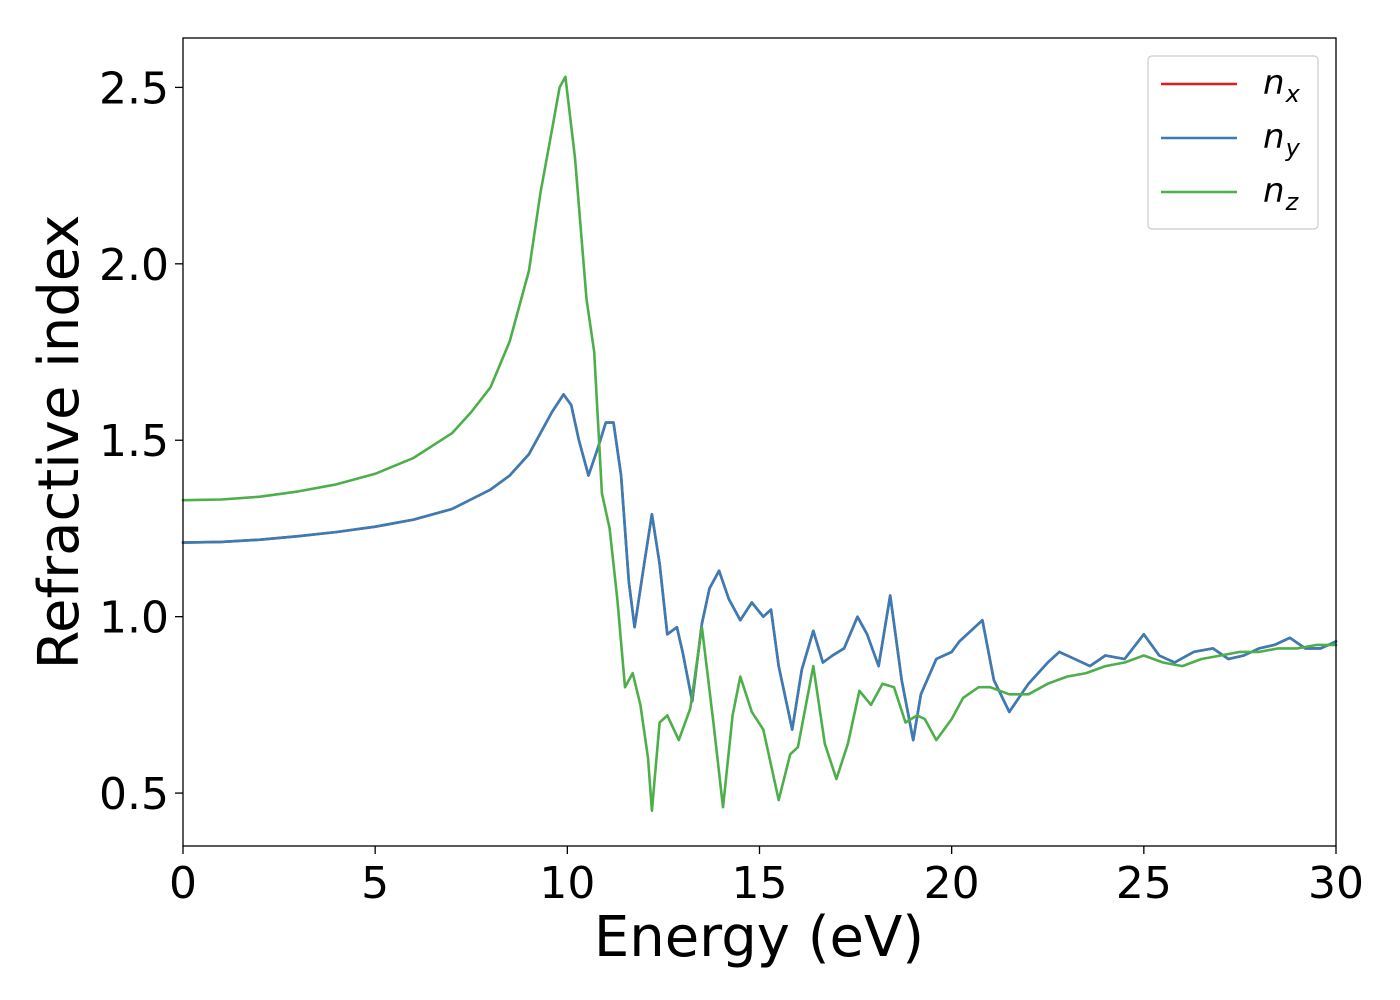  What do you see at coordinates (134, 794) in the screenshot?
I see `y-tick-label: 0.5` at bounding box center [134, 794].